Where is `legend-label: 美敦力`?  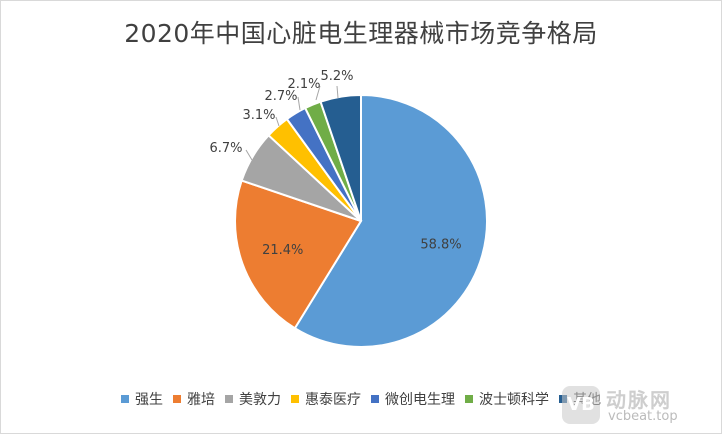
legend-label: 美敦力 is located at coordinates (260, 400).